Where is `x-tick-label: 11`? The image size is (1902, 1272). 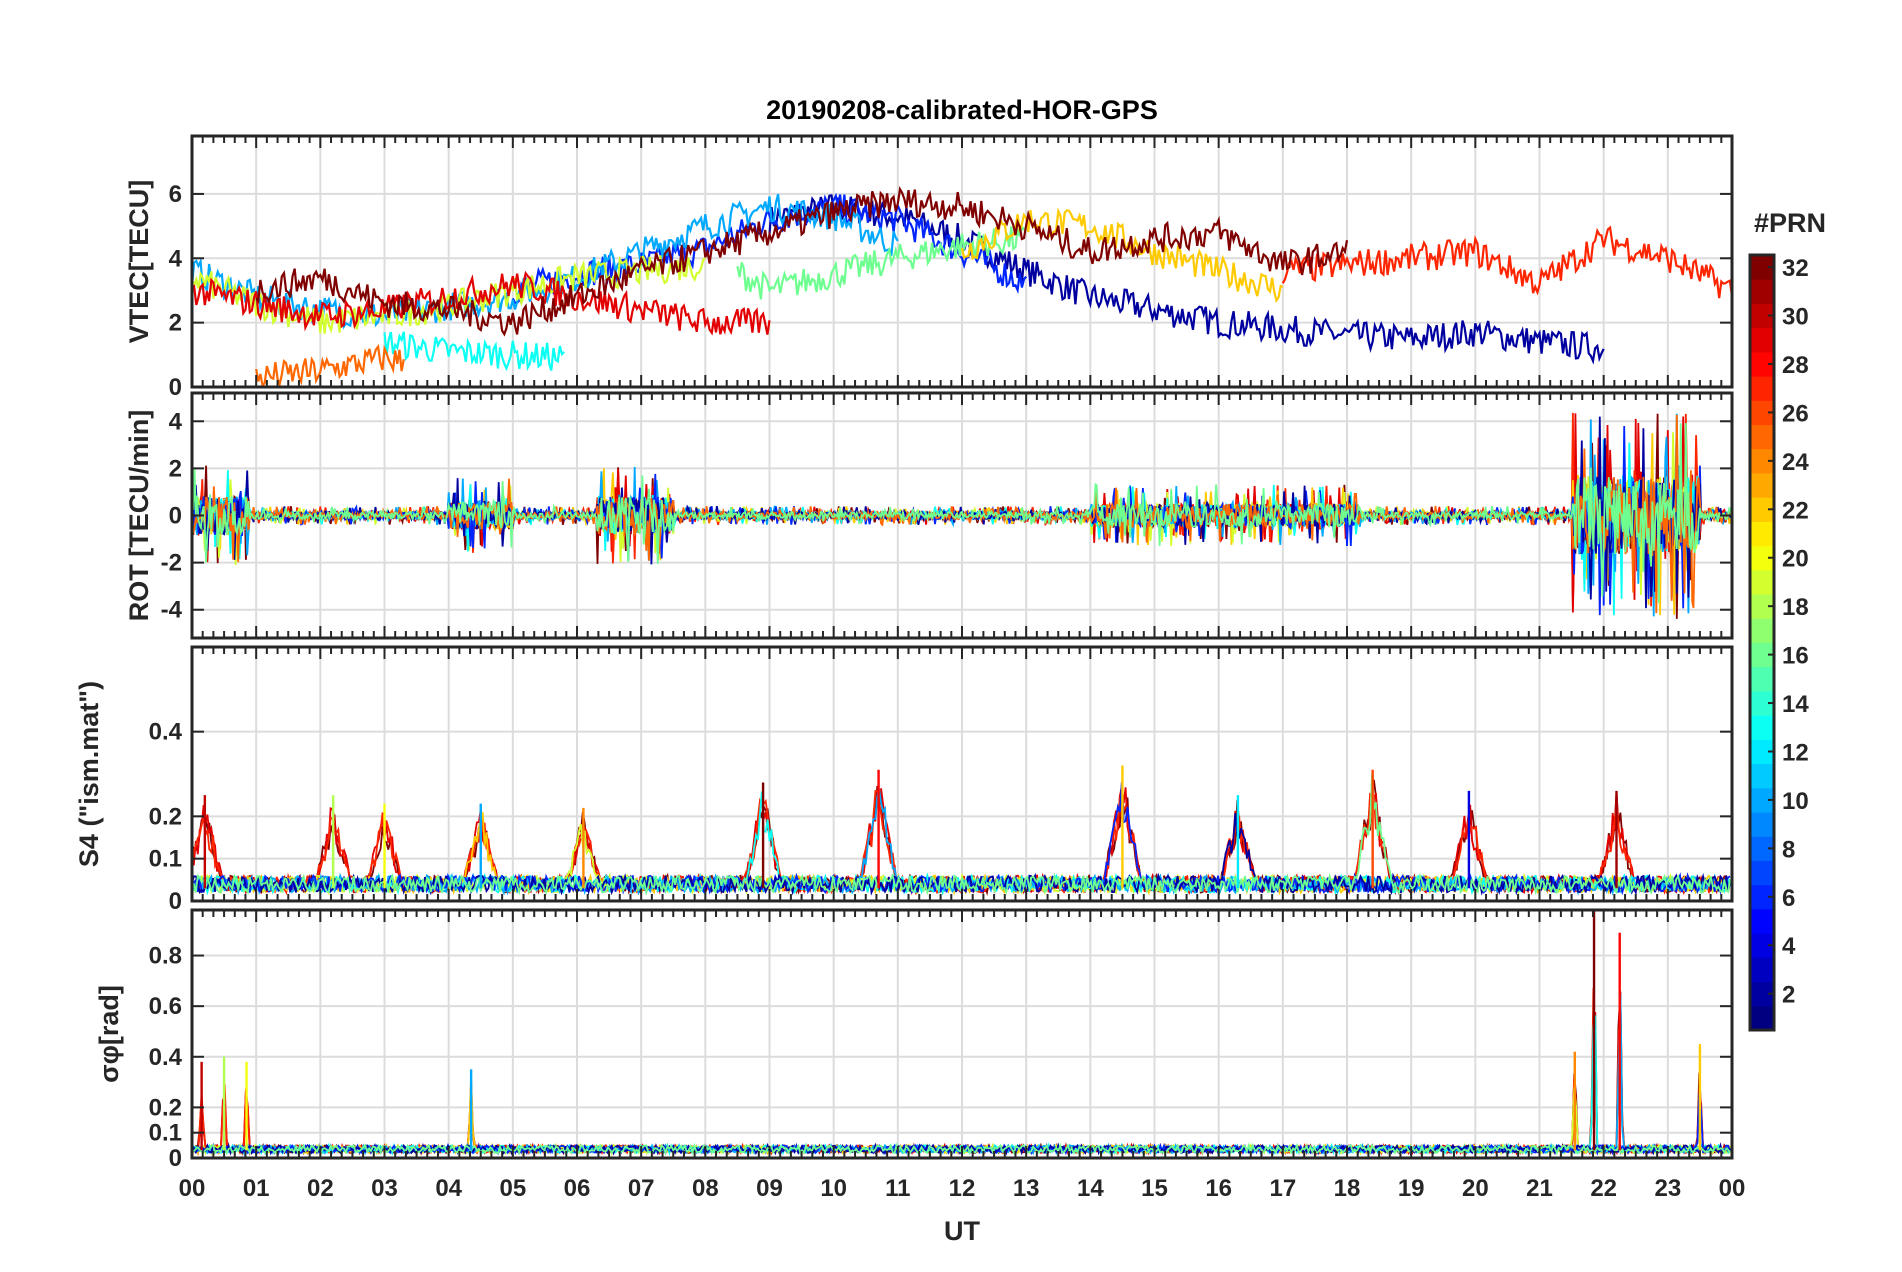 x-tick-label: 11 is located at coordinates (897, 1188).